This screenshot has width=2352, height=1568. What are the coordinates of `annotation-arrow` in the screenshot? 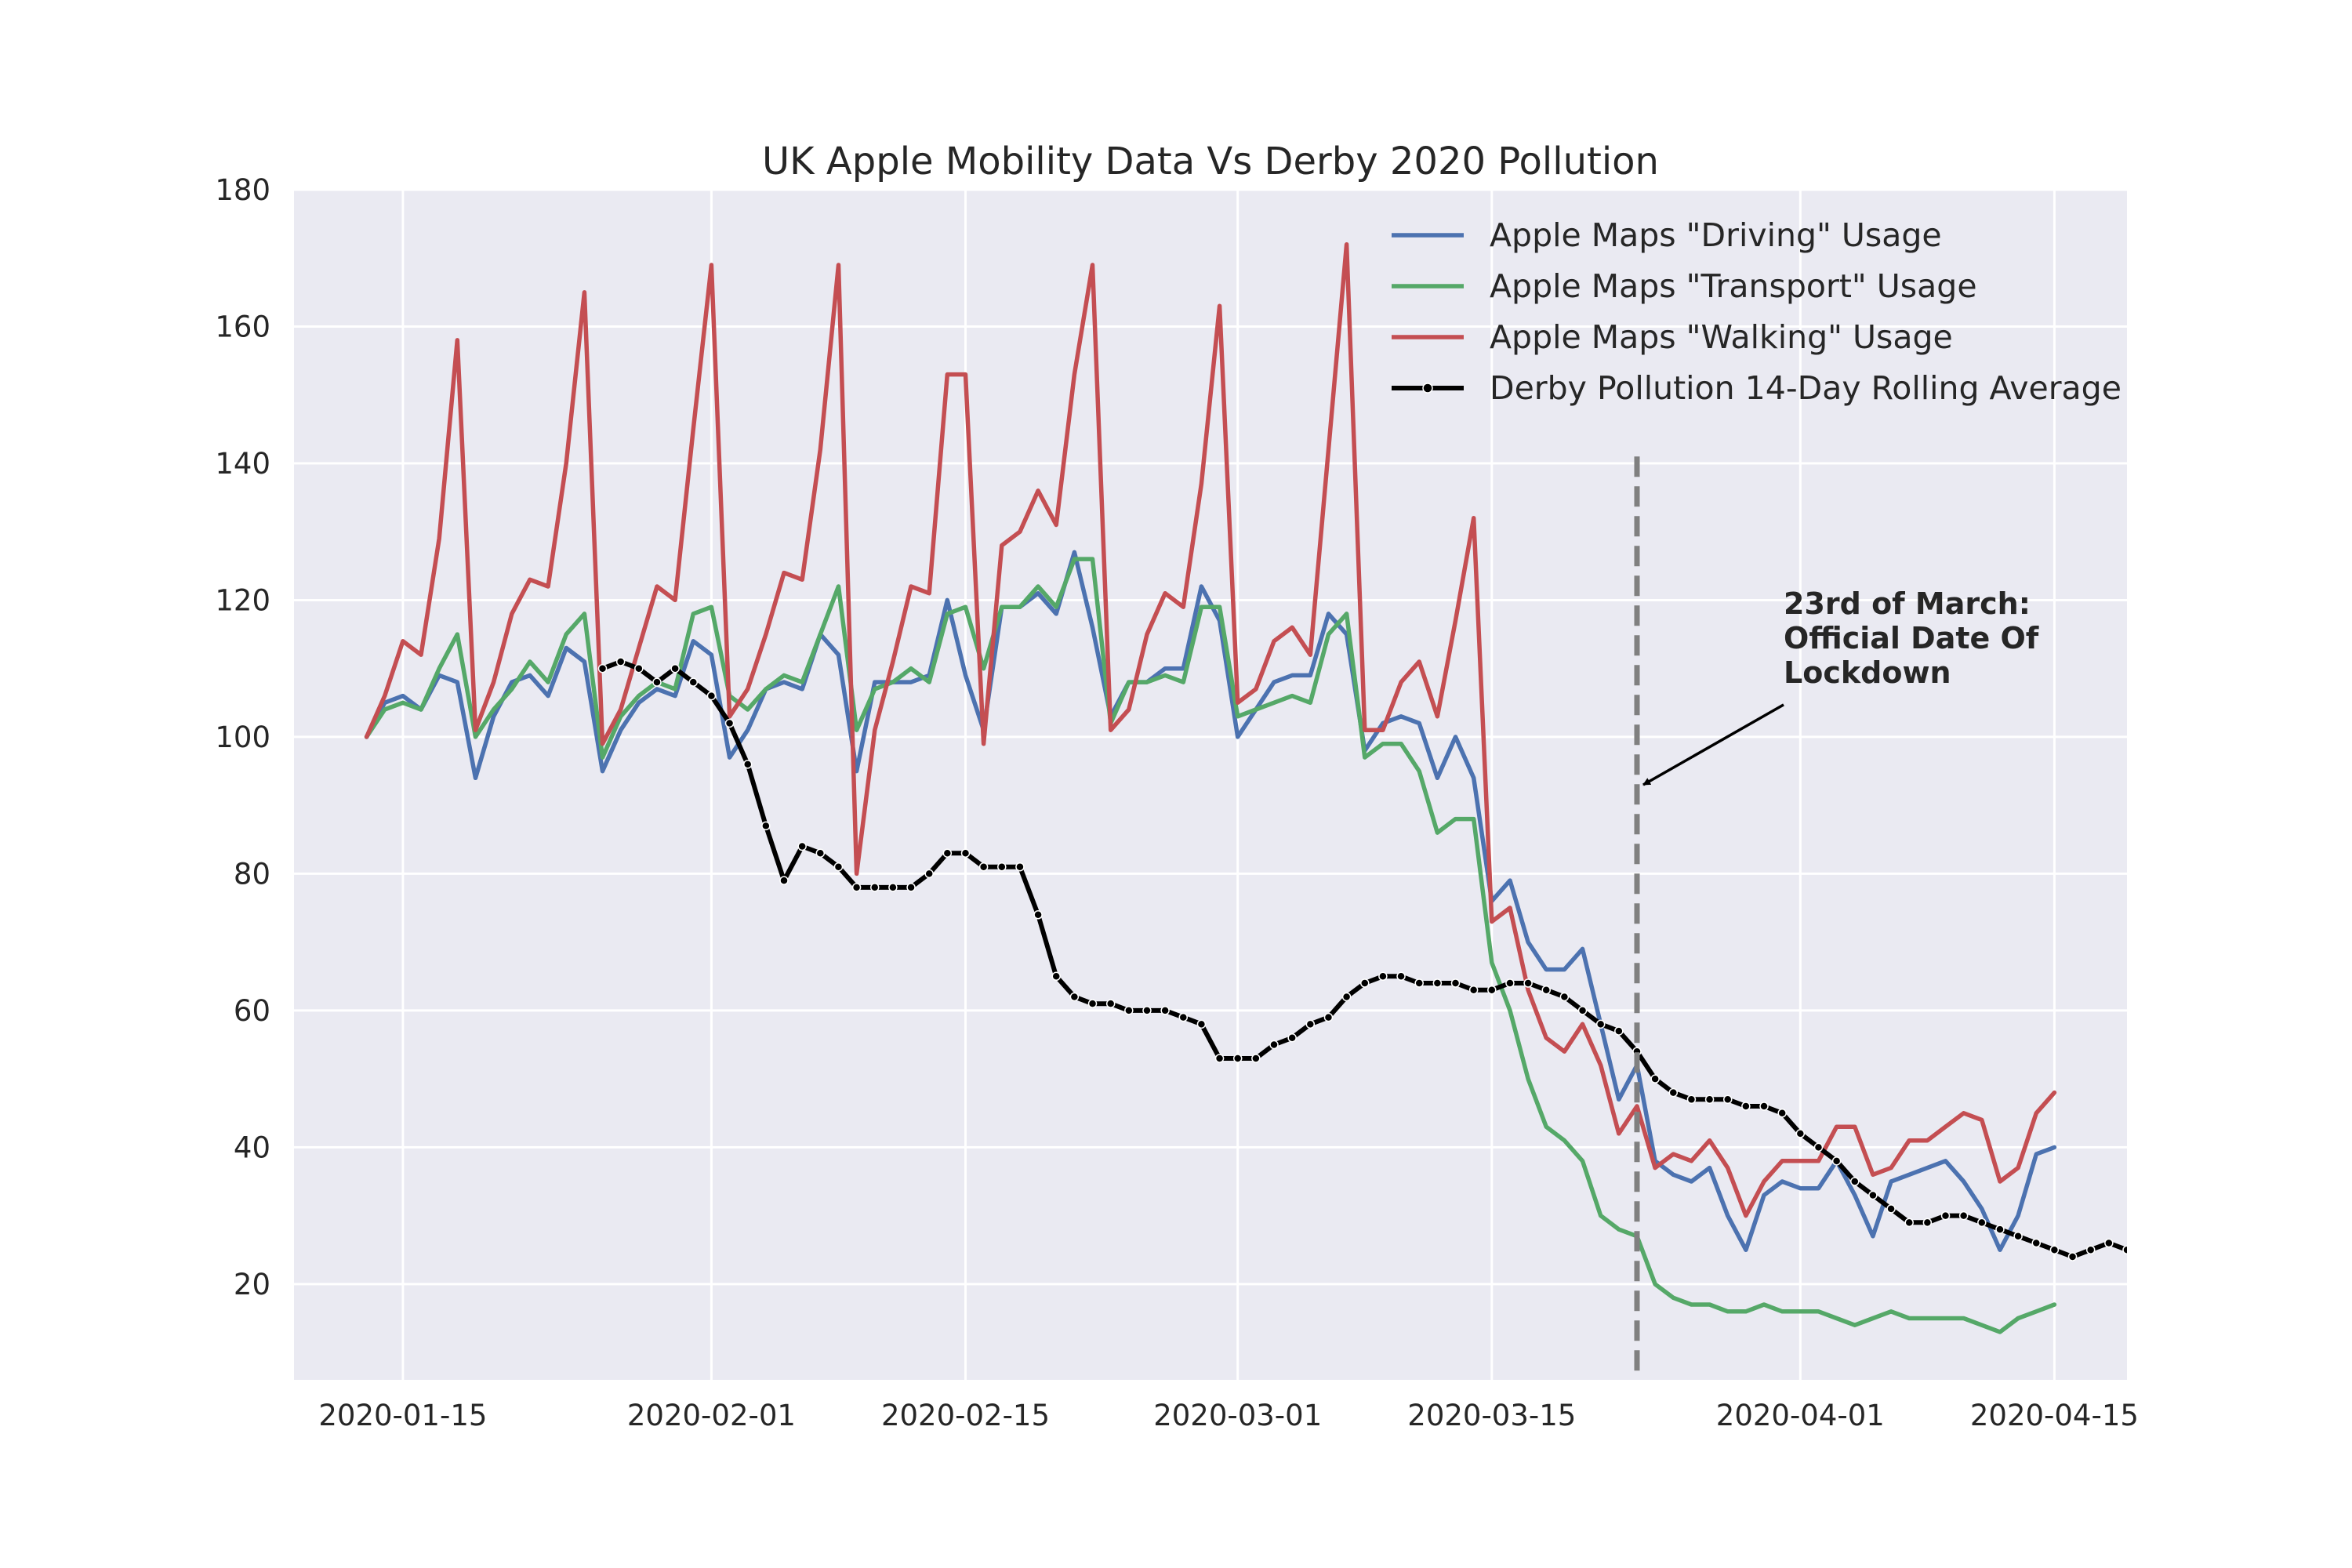 It's located at (1713, 744).